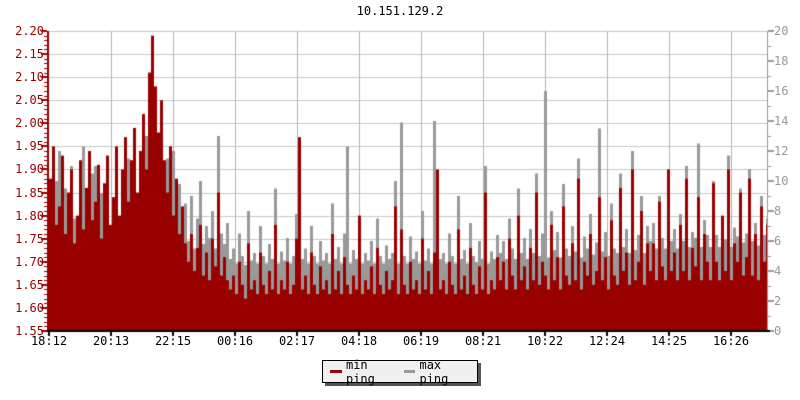 The image size is (800, 400). Describe the element at coordinates (29, 261) in the screenshot. I see `left-axis-tick-label: 1.70` at that location.